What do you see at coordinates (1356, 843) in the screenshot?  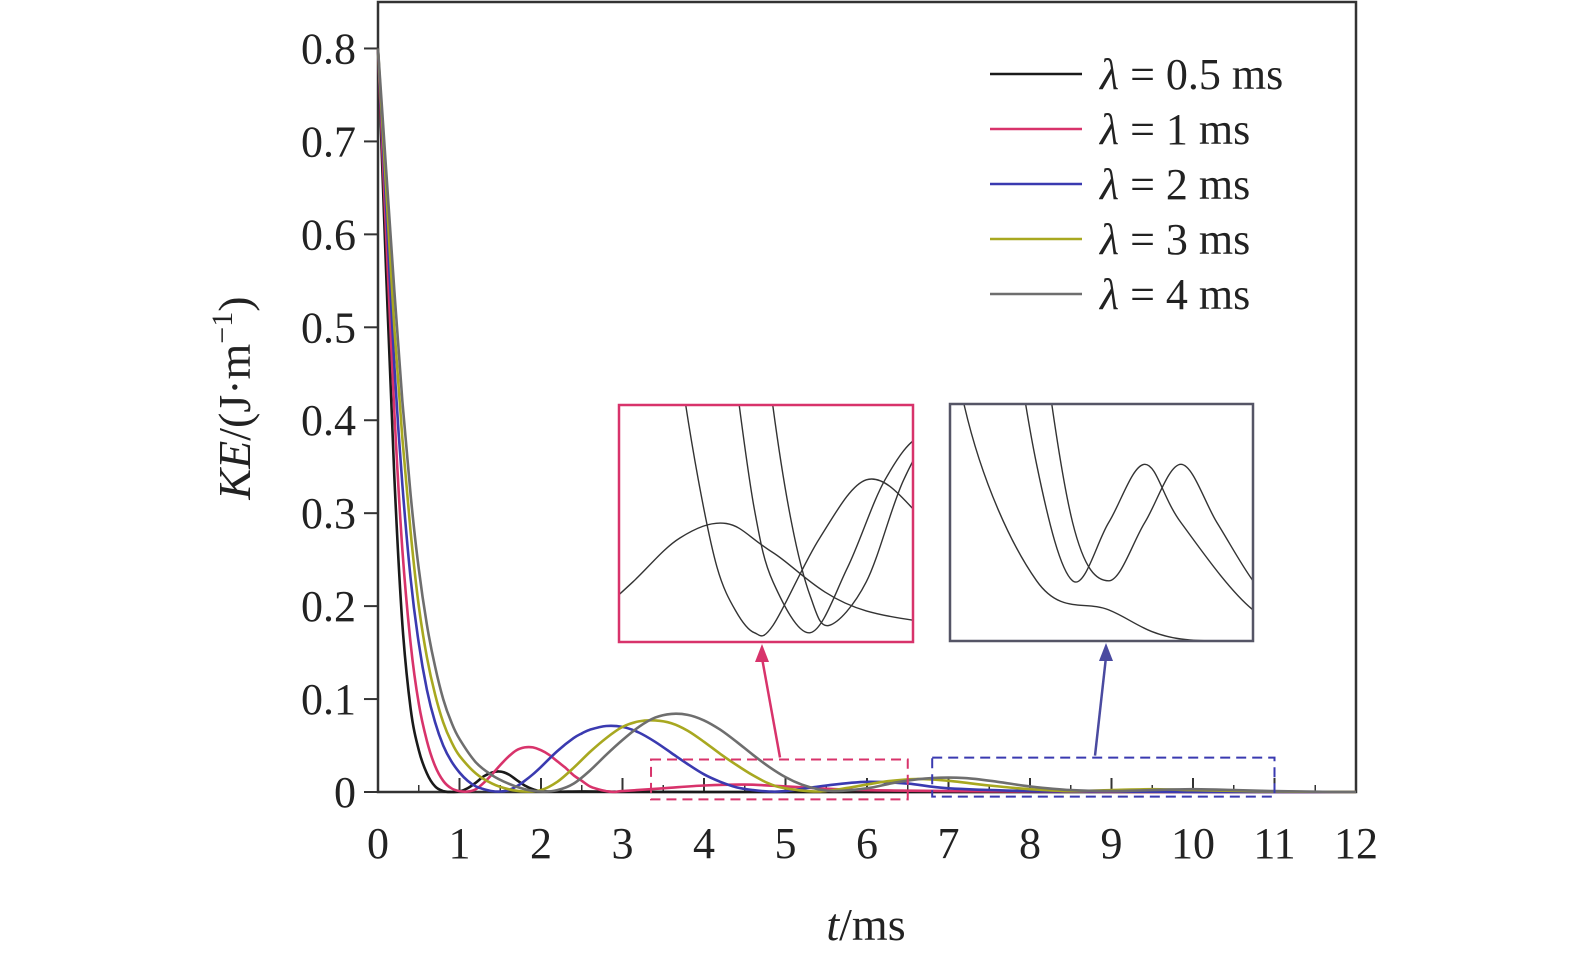 I see `x-tick-label: 12` at bounding box center [1356, 843].